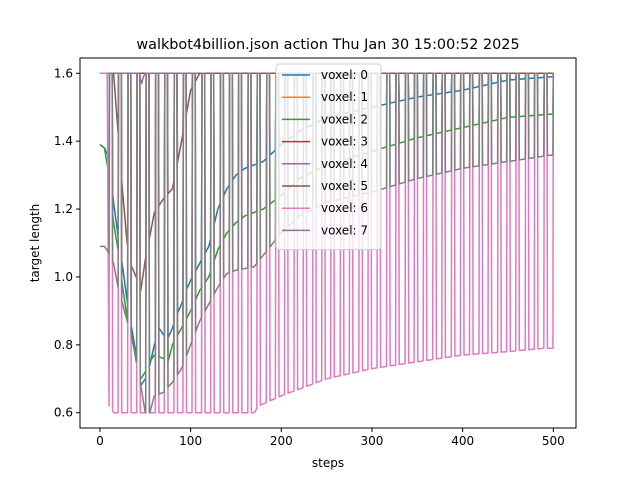  Describe the element at coordinates (344, 119) in the screenshot. I see `legend-label: voxel: 2` at that location.